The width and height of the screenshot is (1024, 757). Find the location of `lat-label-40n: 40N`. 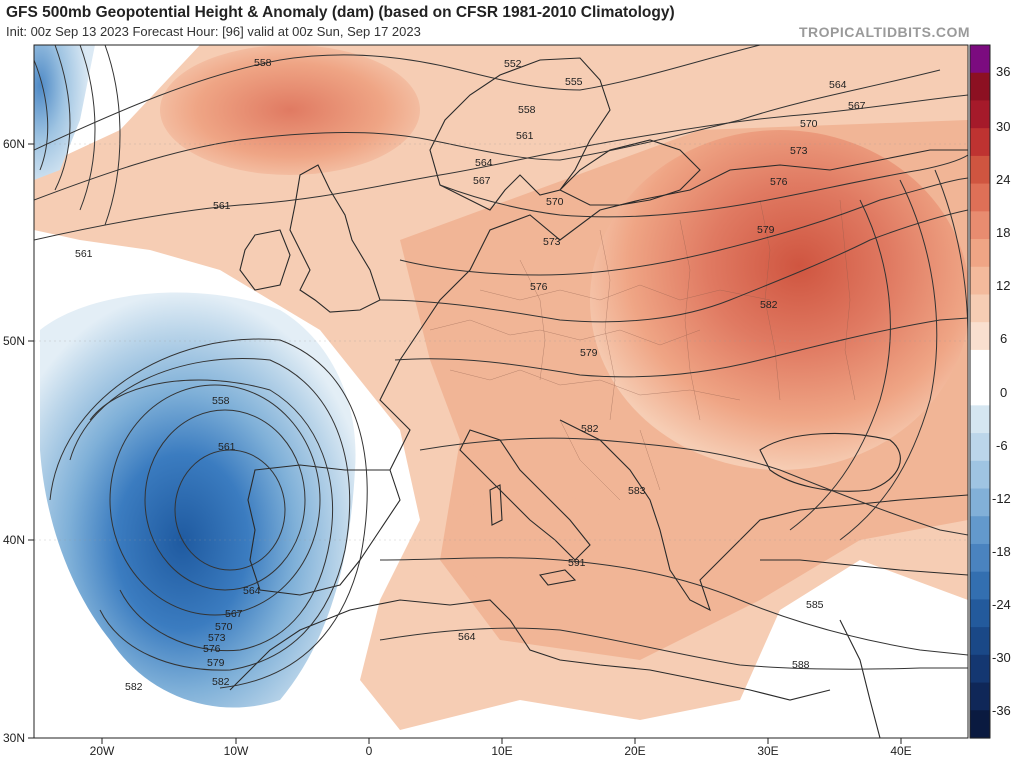

lat-label-40n: 40N is located at coordinates (14, 540).